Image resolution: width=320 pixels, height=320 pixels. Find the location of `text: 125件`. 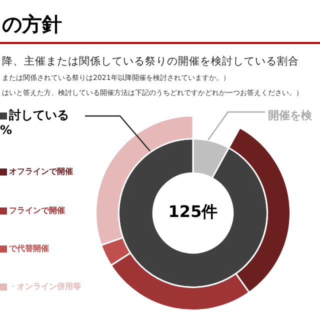

text: 125件 is located at coordinates (193, 212).